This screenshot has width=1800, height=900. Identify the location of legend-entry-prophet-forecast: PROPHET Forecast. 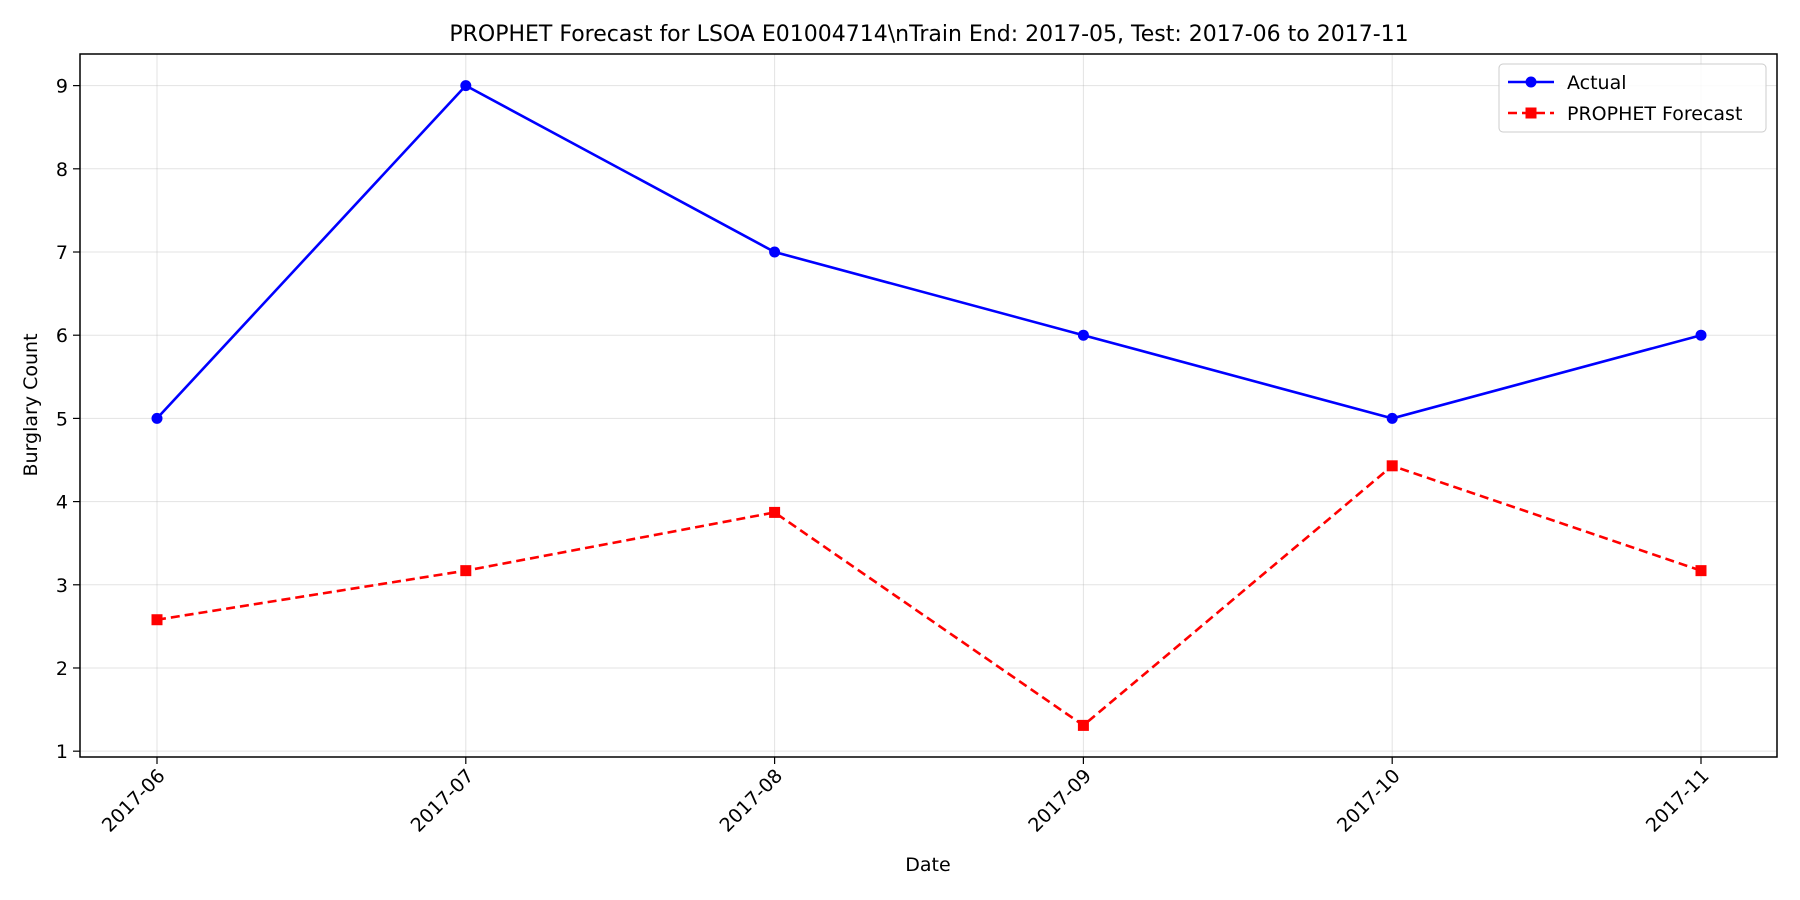
(1625, 114).